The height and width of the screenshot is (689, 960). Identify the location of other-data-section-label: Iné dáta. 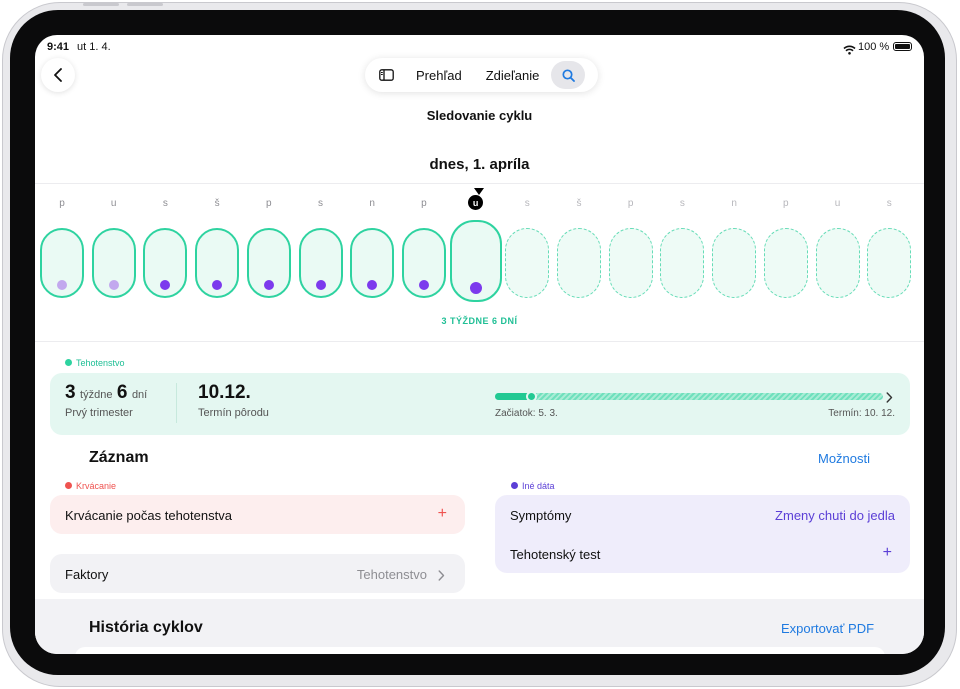
(538, 486).